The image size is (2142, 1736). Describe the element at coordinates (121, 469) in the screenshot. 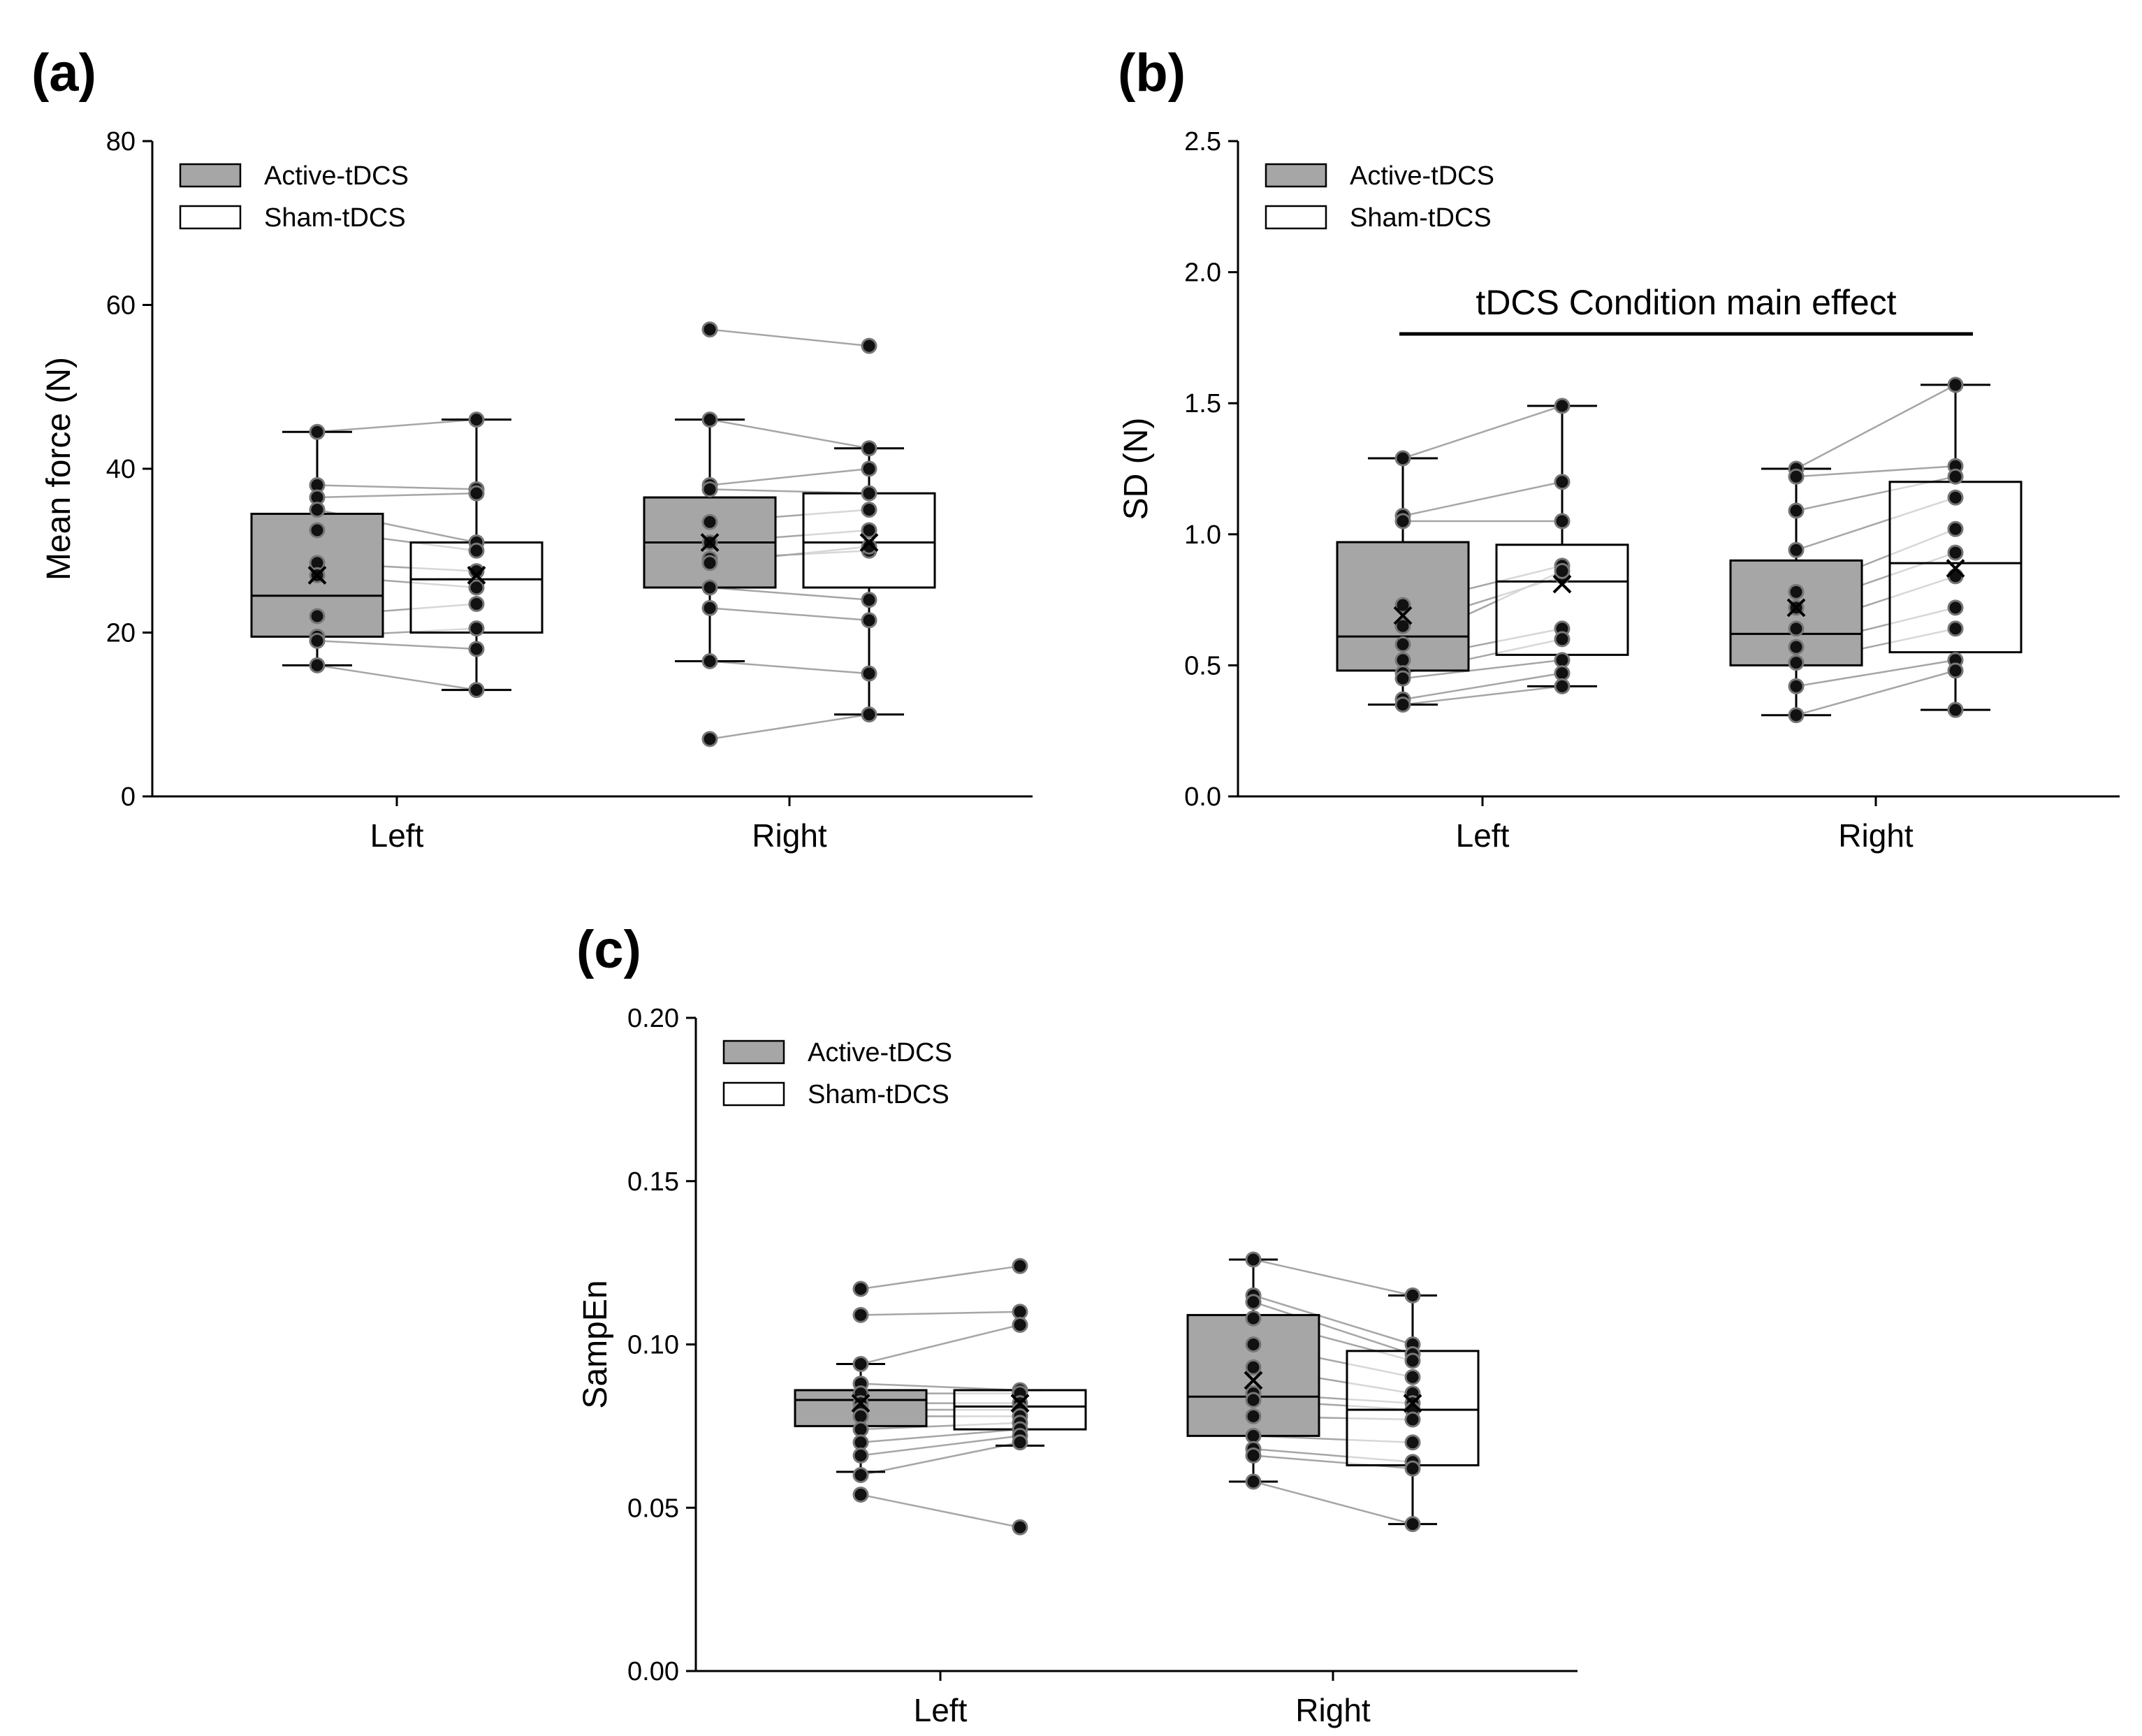

I see `y-tick-label: 40` at that location.